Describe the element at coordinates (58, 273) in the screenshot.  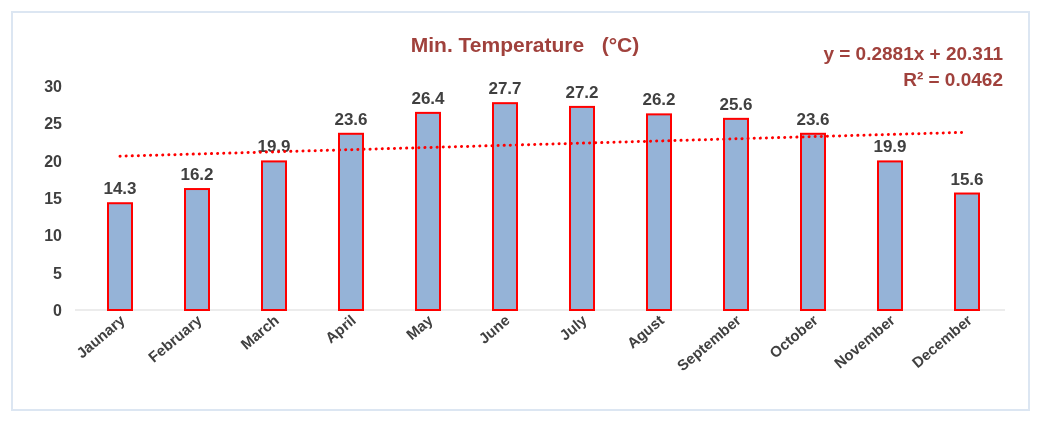
I see `y-tick-label: 5` at that location.